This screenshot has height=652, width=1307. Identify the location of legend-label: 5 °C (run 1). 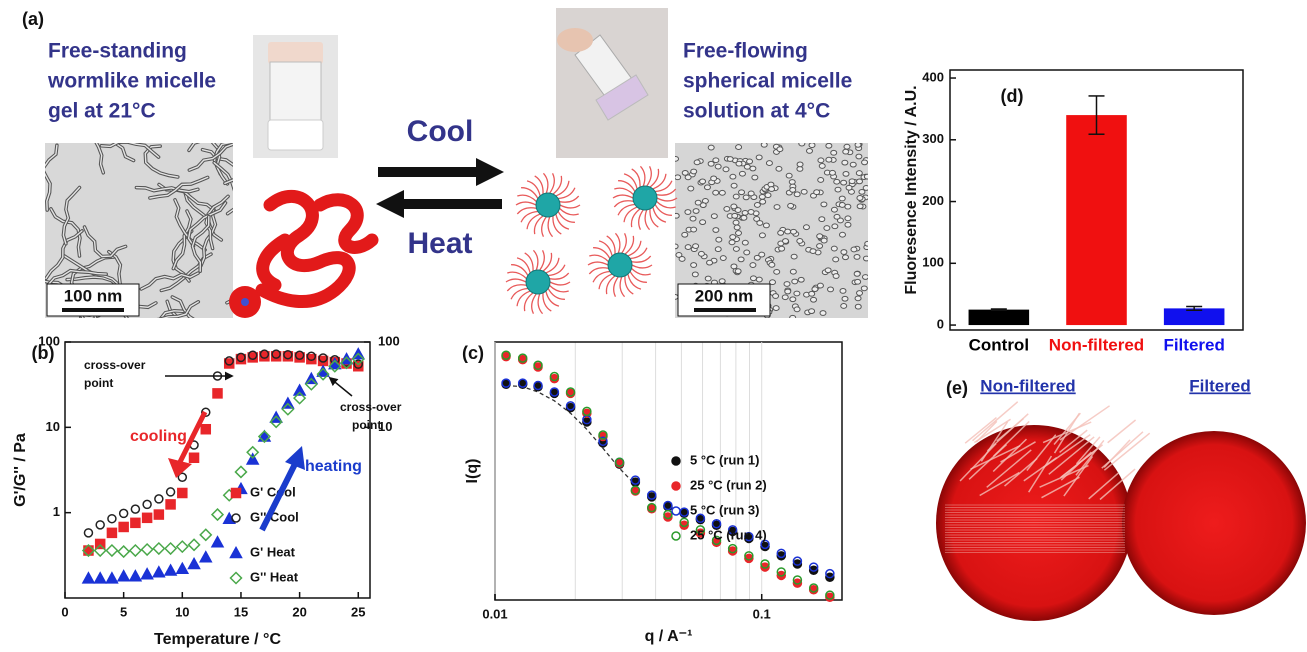
(724, 459).